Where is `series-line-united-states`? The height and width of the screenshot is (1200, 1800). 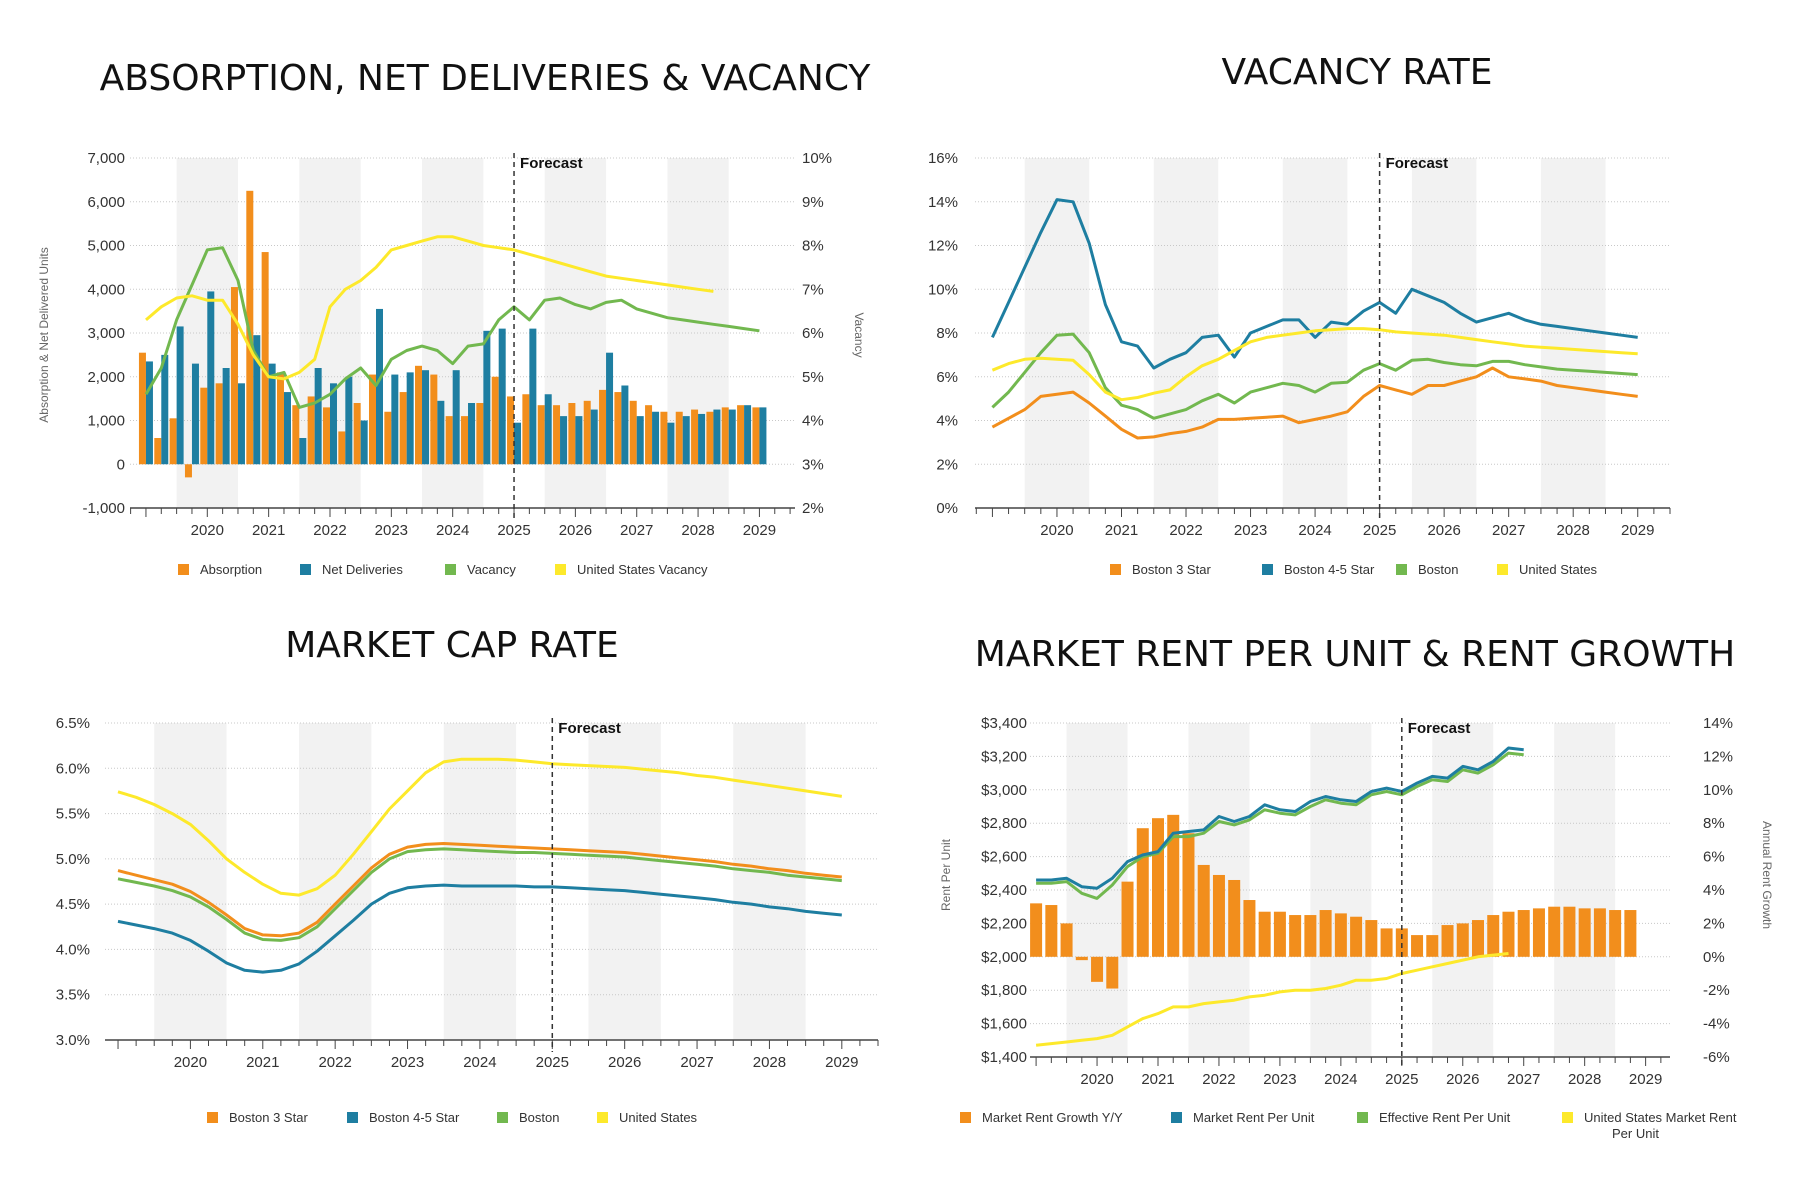
series-line-united-states is located at coordinates (480, 827).